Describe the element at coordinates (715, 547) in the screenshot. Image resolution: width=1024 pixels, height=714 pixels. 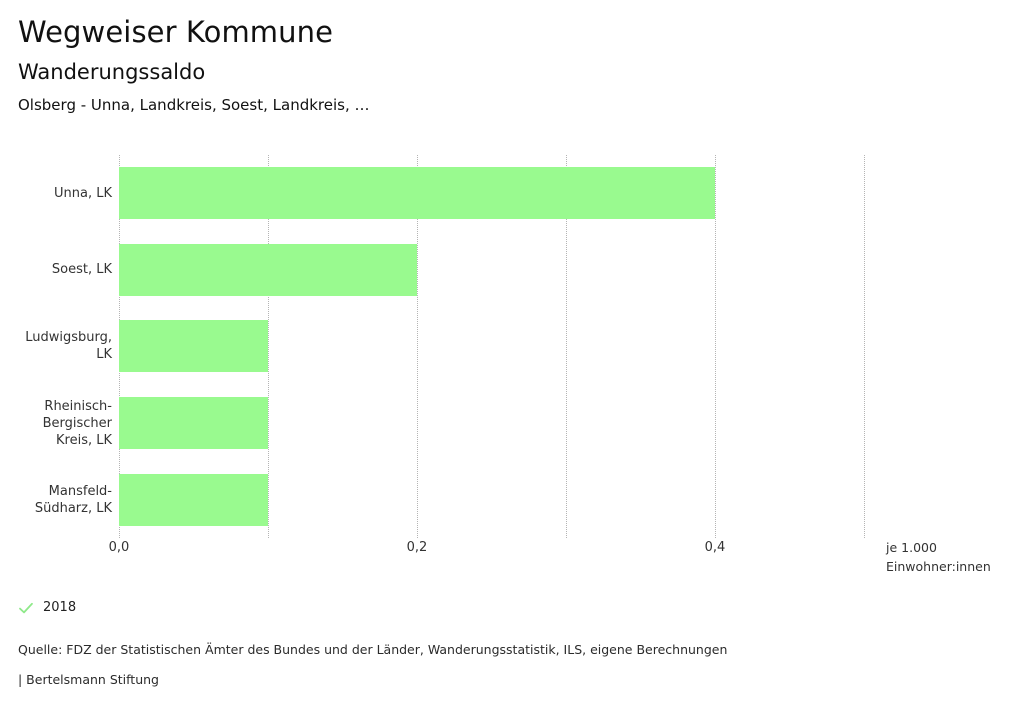
I see `x-axis-tick-label: 0,4` at that location.